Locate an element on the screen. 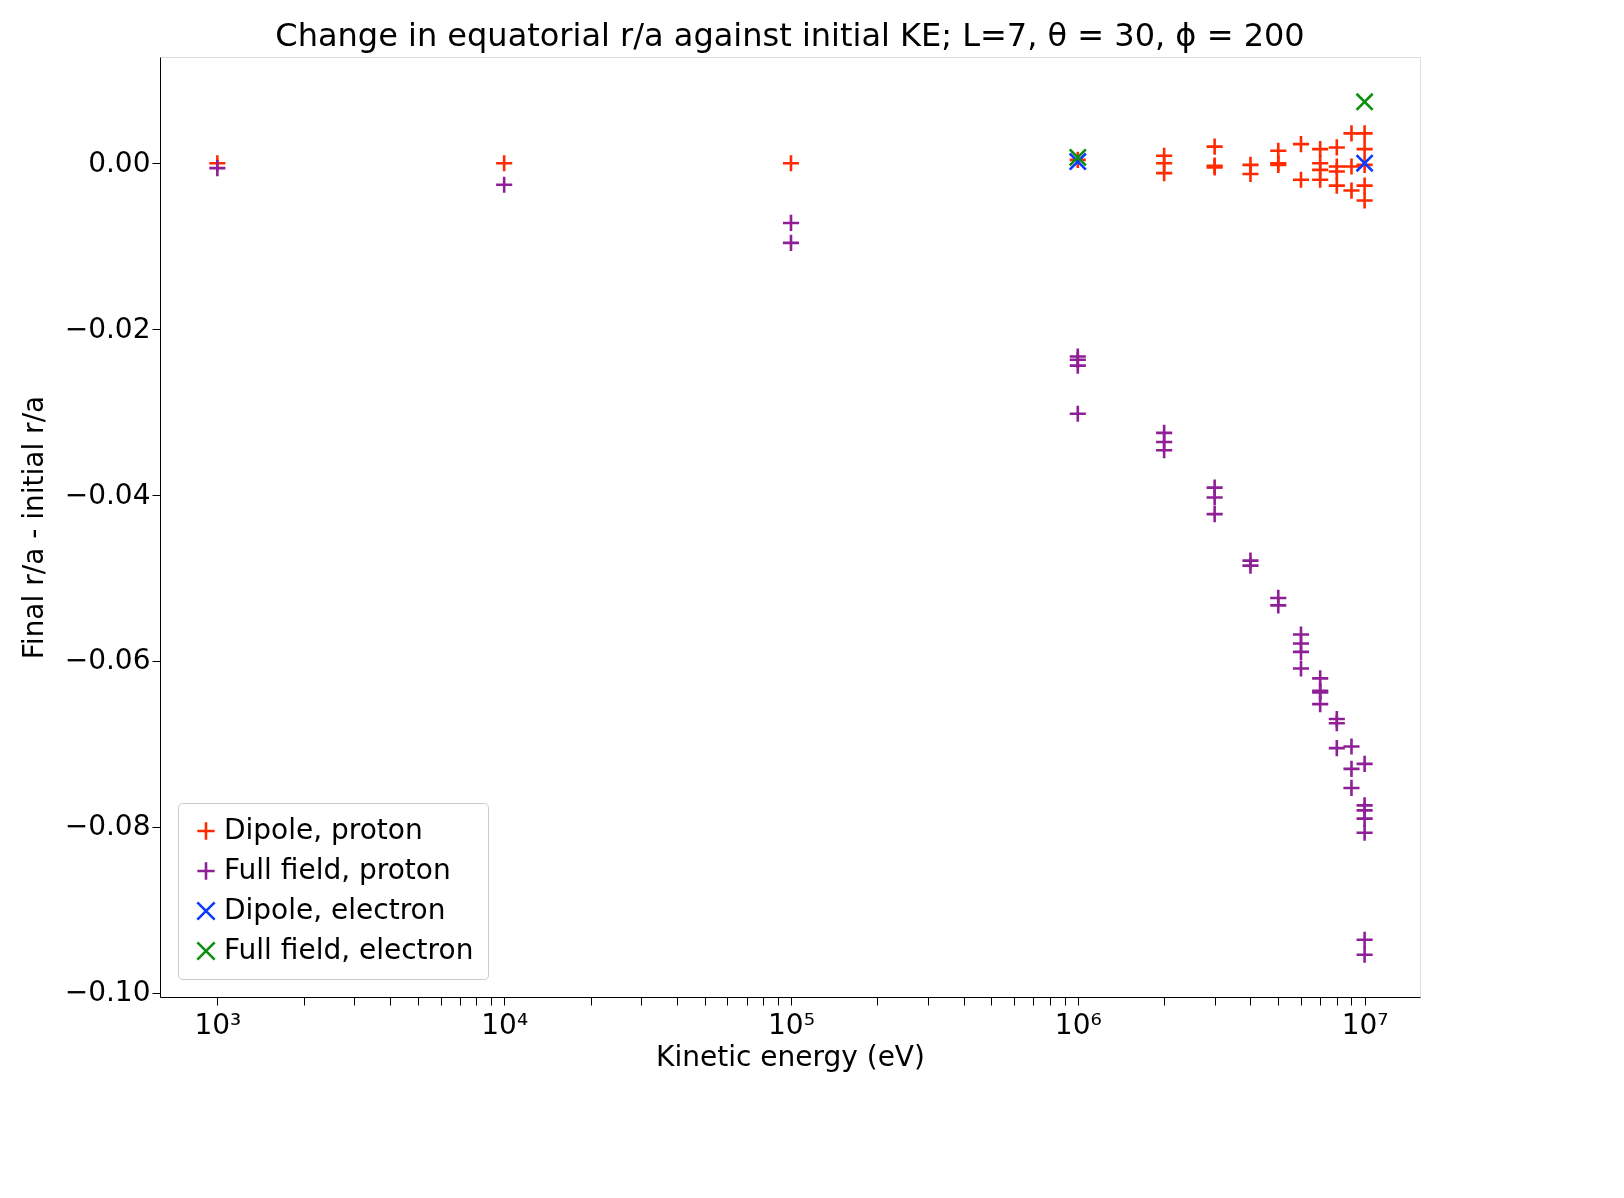 Image resolution: width=1624 pixels, height=1198 pixels. x-tick-label: 10⁶ is located at coordinates (1078, 1024).